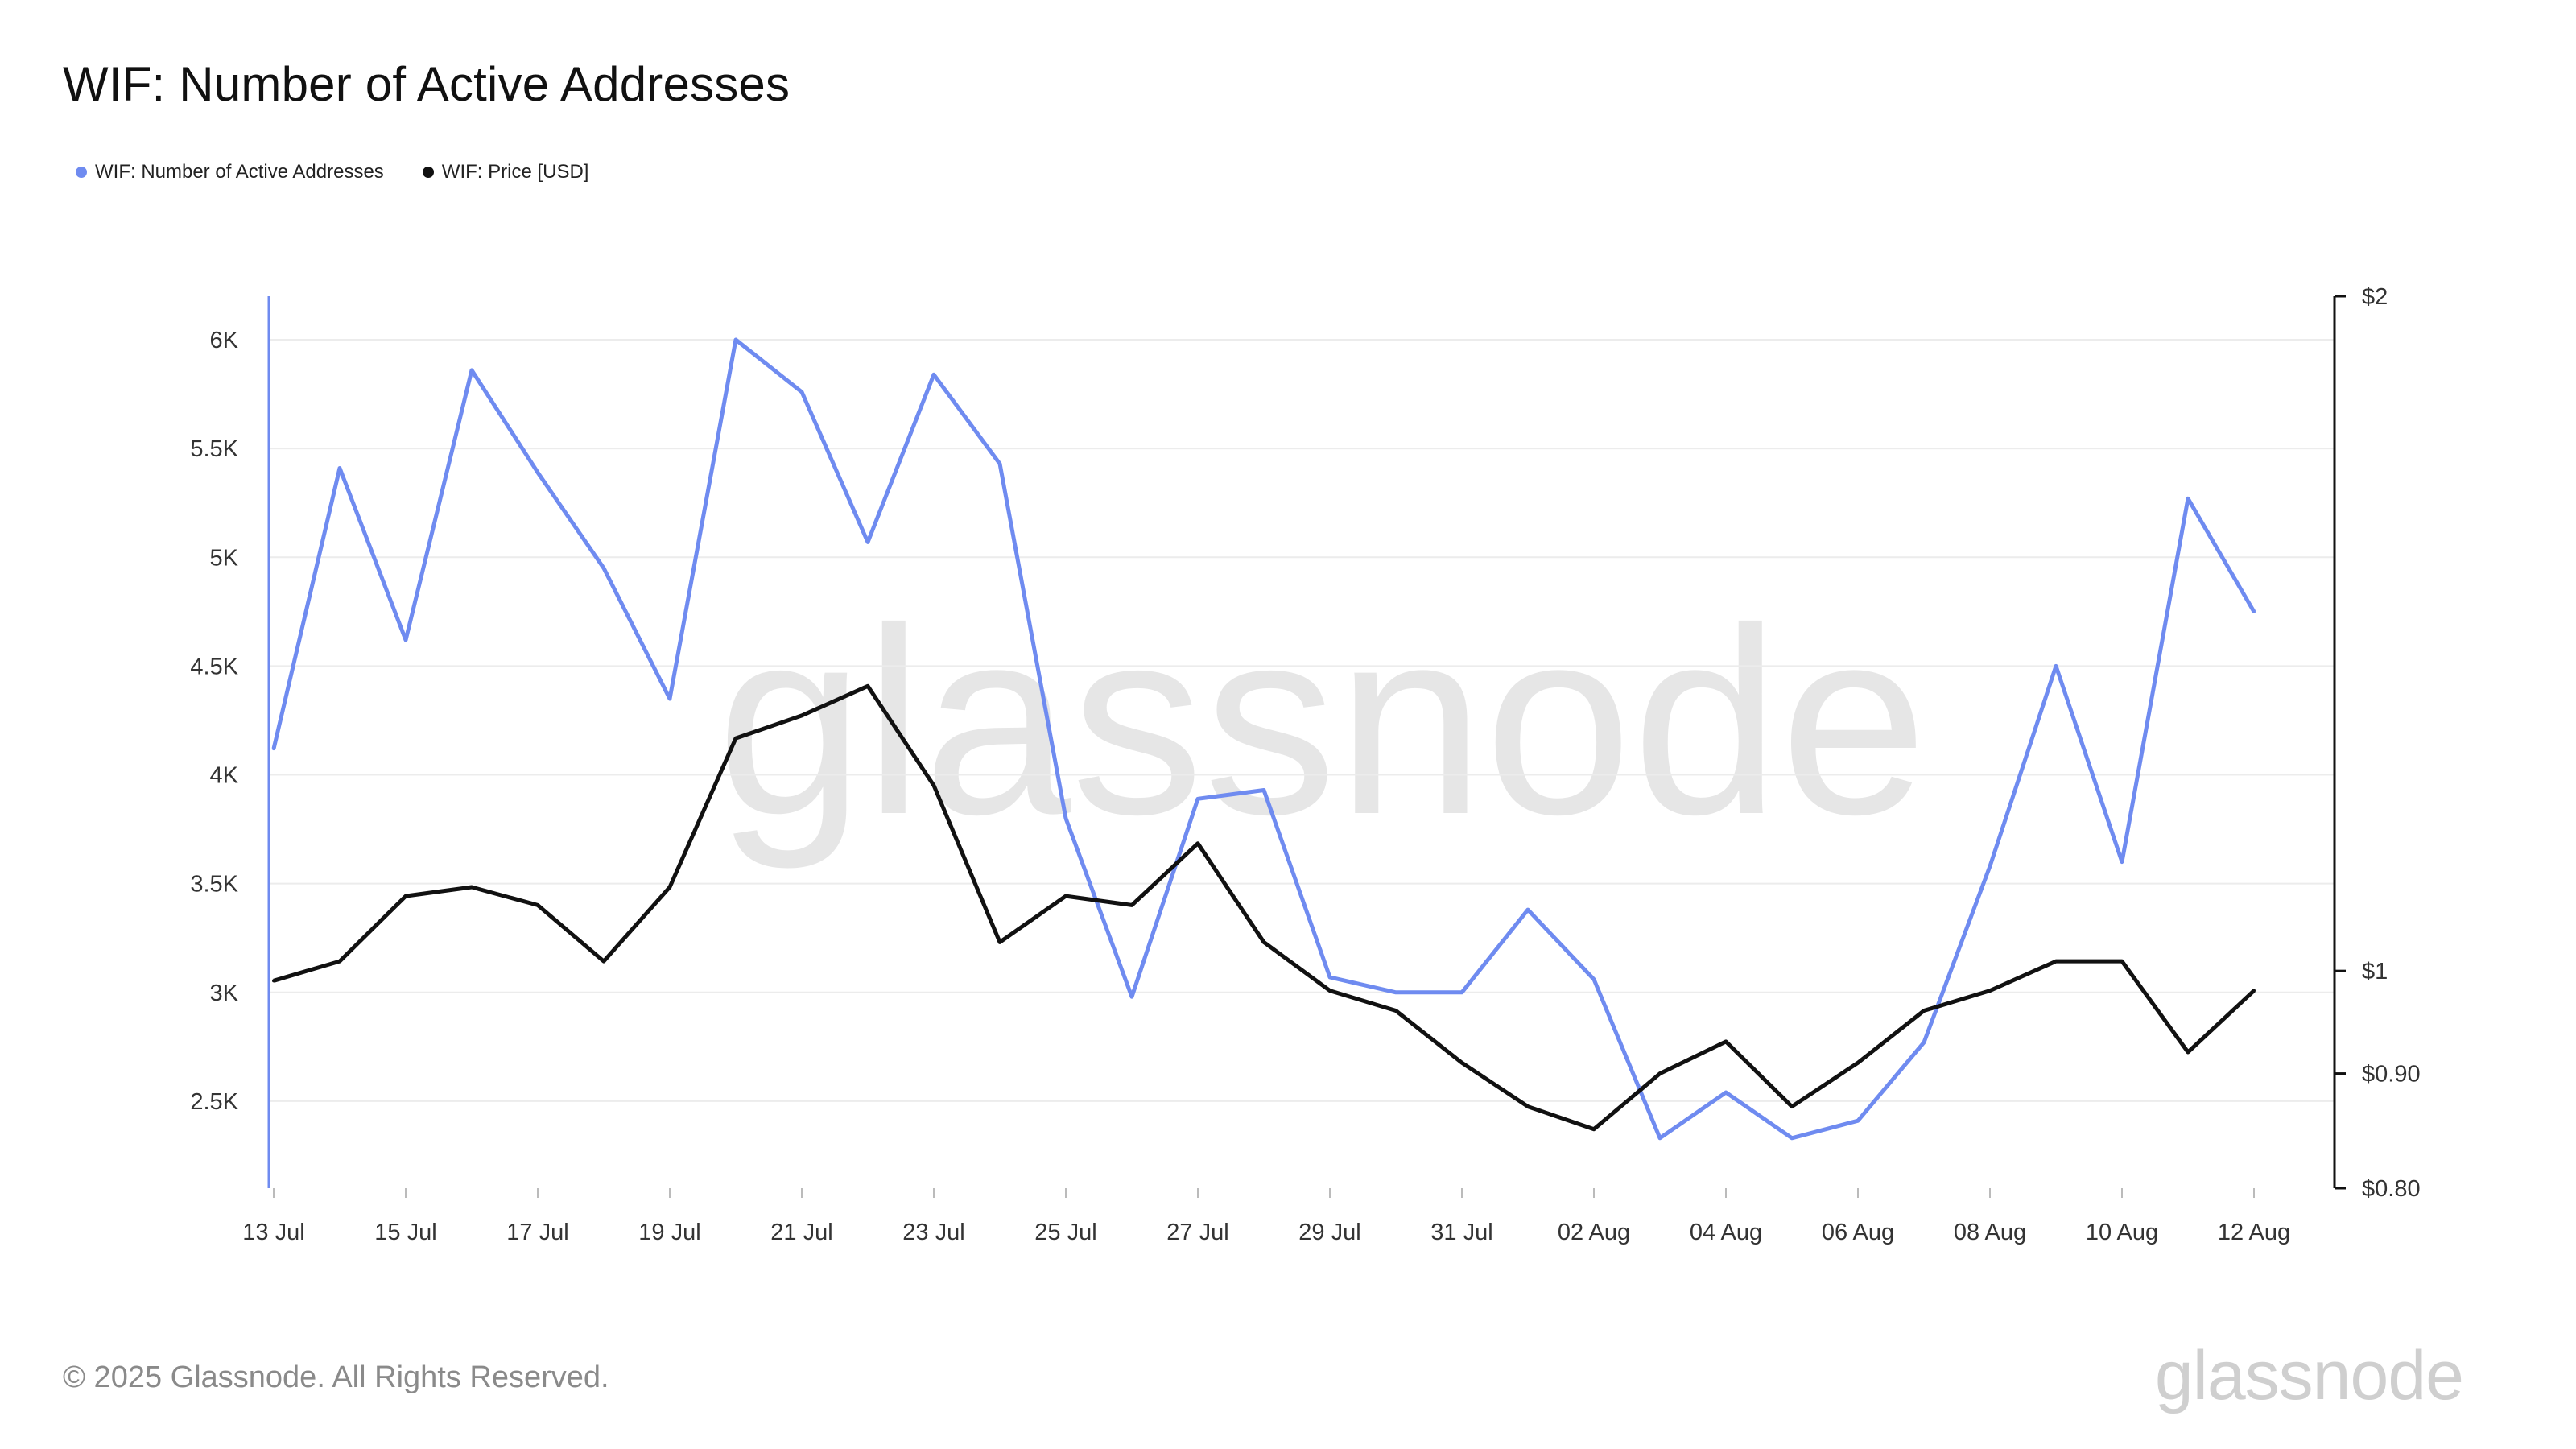 The width and height of the screenshot is (2576, 1449). What do you see at coordinates (1197, 1232) in the screenshot?
I see `x-tick-label: 27 Jul` at bounding box center [1197, 1232].